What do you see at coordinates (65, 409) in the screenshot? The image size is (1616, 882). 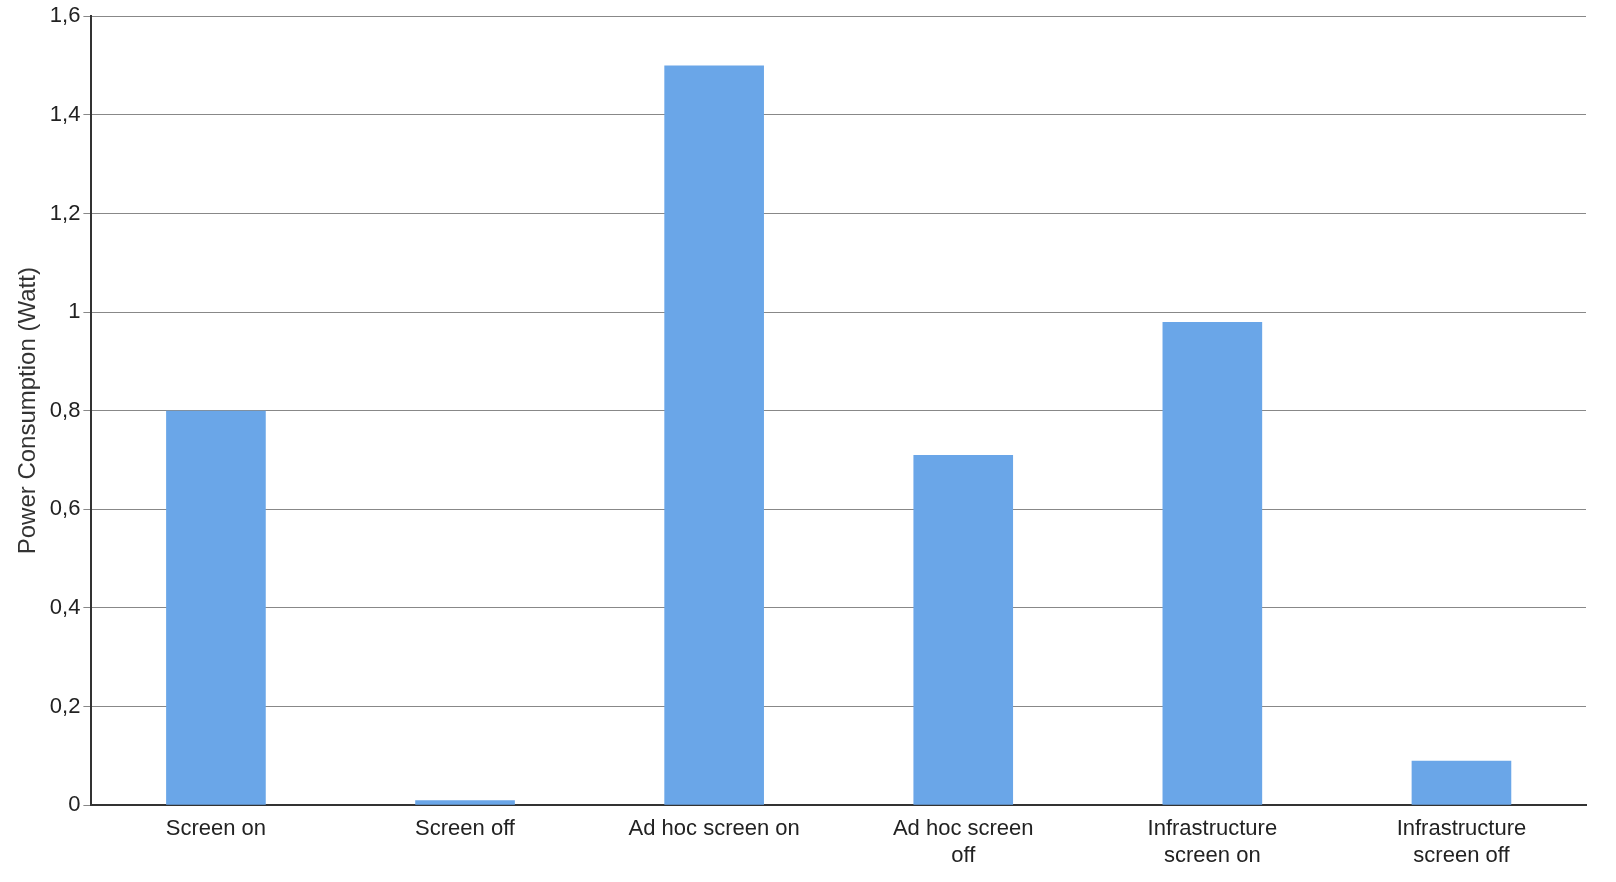 I see `y-tick-label: 0,8` at bounding box center [65, 409].